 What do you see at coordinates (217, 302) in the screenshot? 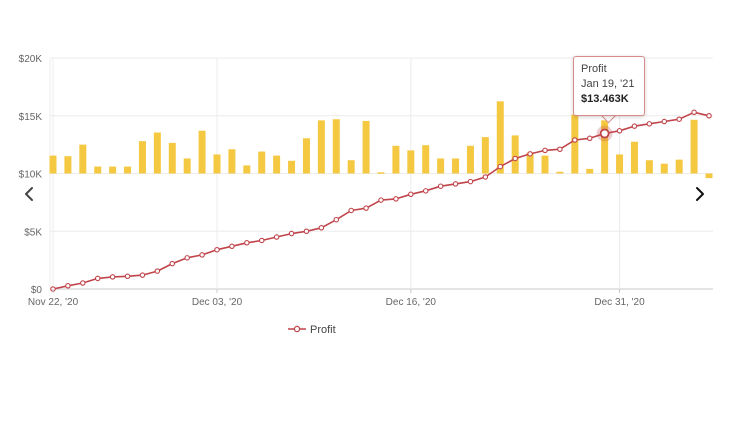
I see `x-tick-label: Dec 03, '20` at bounding box center [217, 302].